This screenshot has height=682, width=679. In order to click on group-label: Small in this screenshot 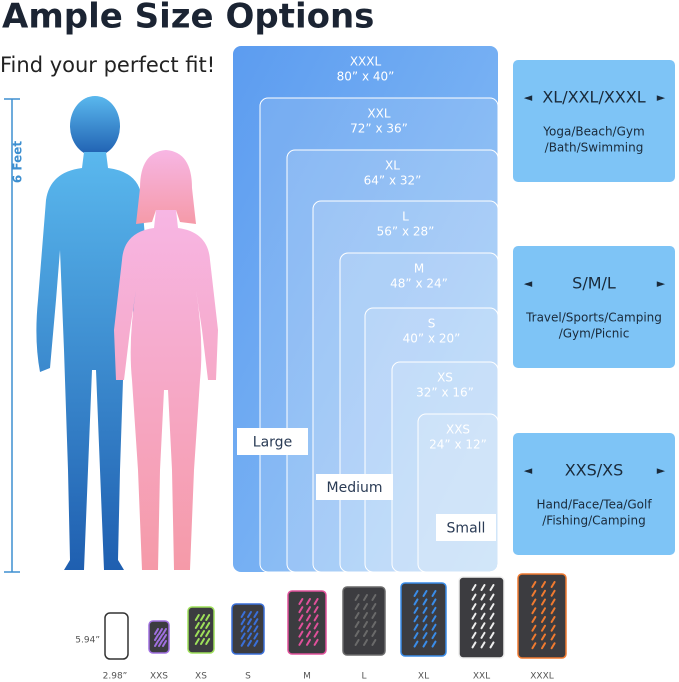, I will do `click(466, 529)`.